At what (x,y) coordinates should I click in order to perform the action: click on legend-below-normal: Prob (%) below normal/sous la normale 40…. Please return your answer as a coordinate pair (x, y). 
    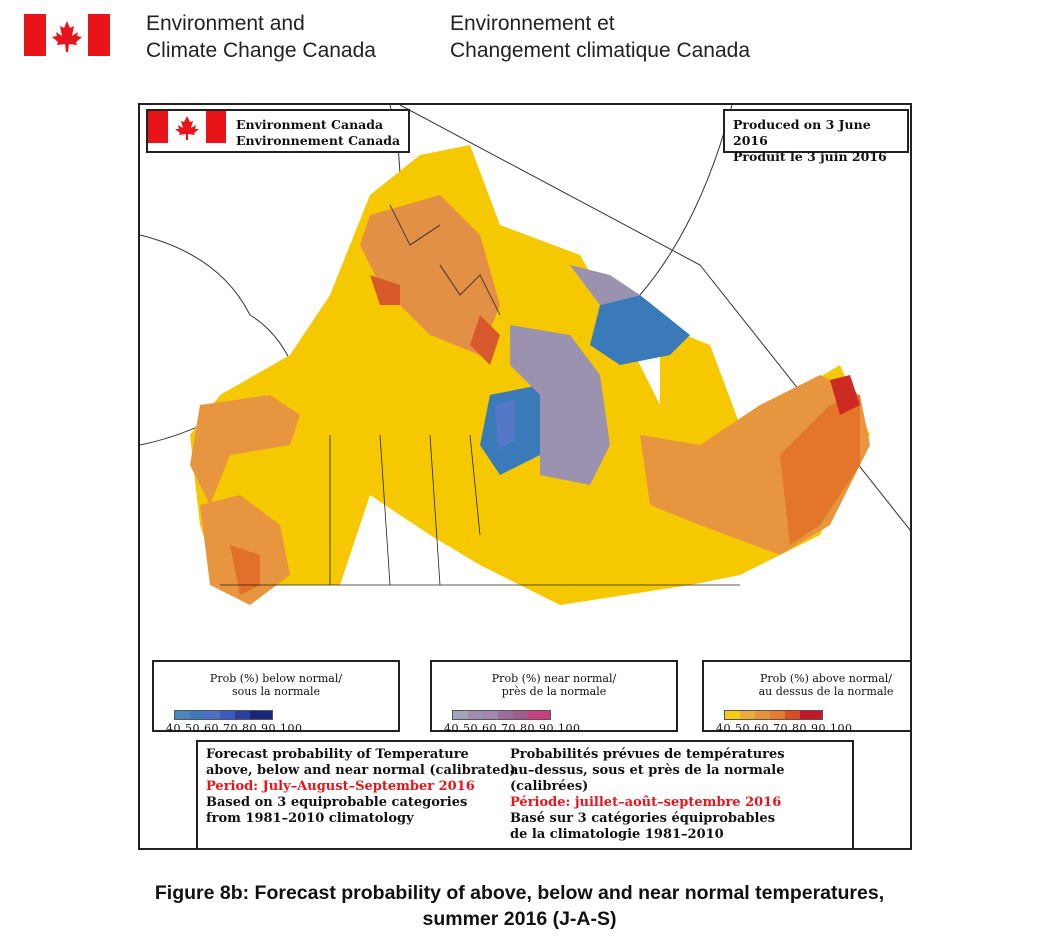
    Looking at the image, I should click on (276, 697).